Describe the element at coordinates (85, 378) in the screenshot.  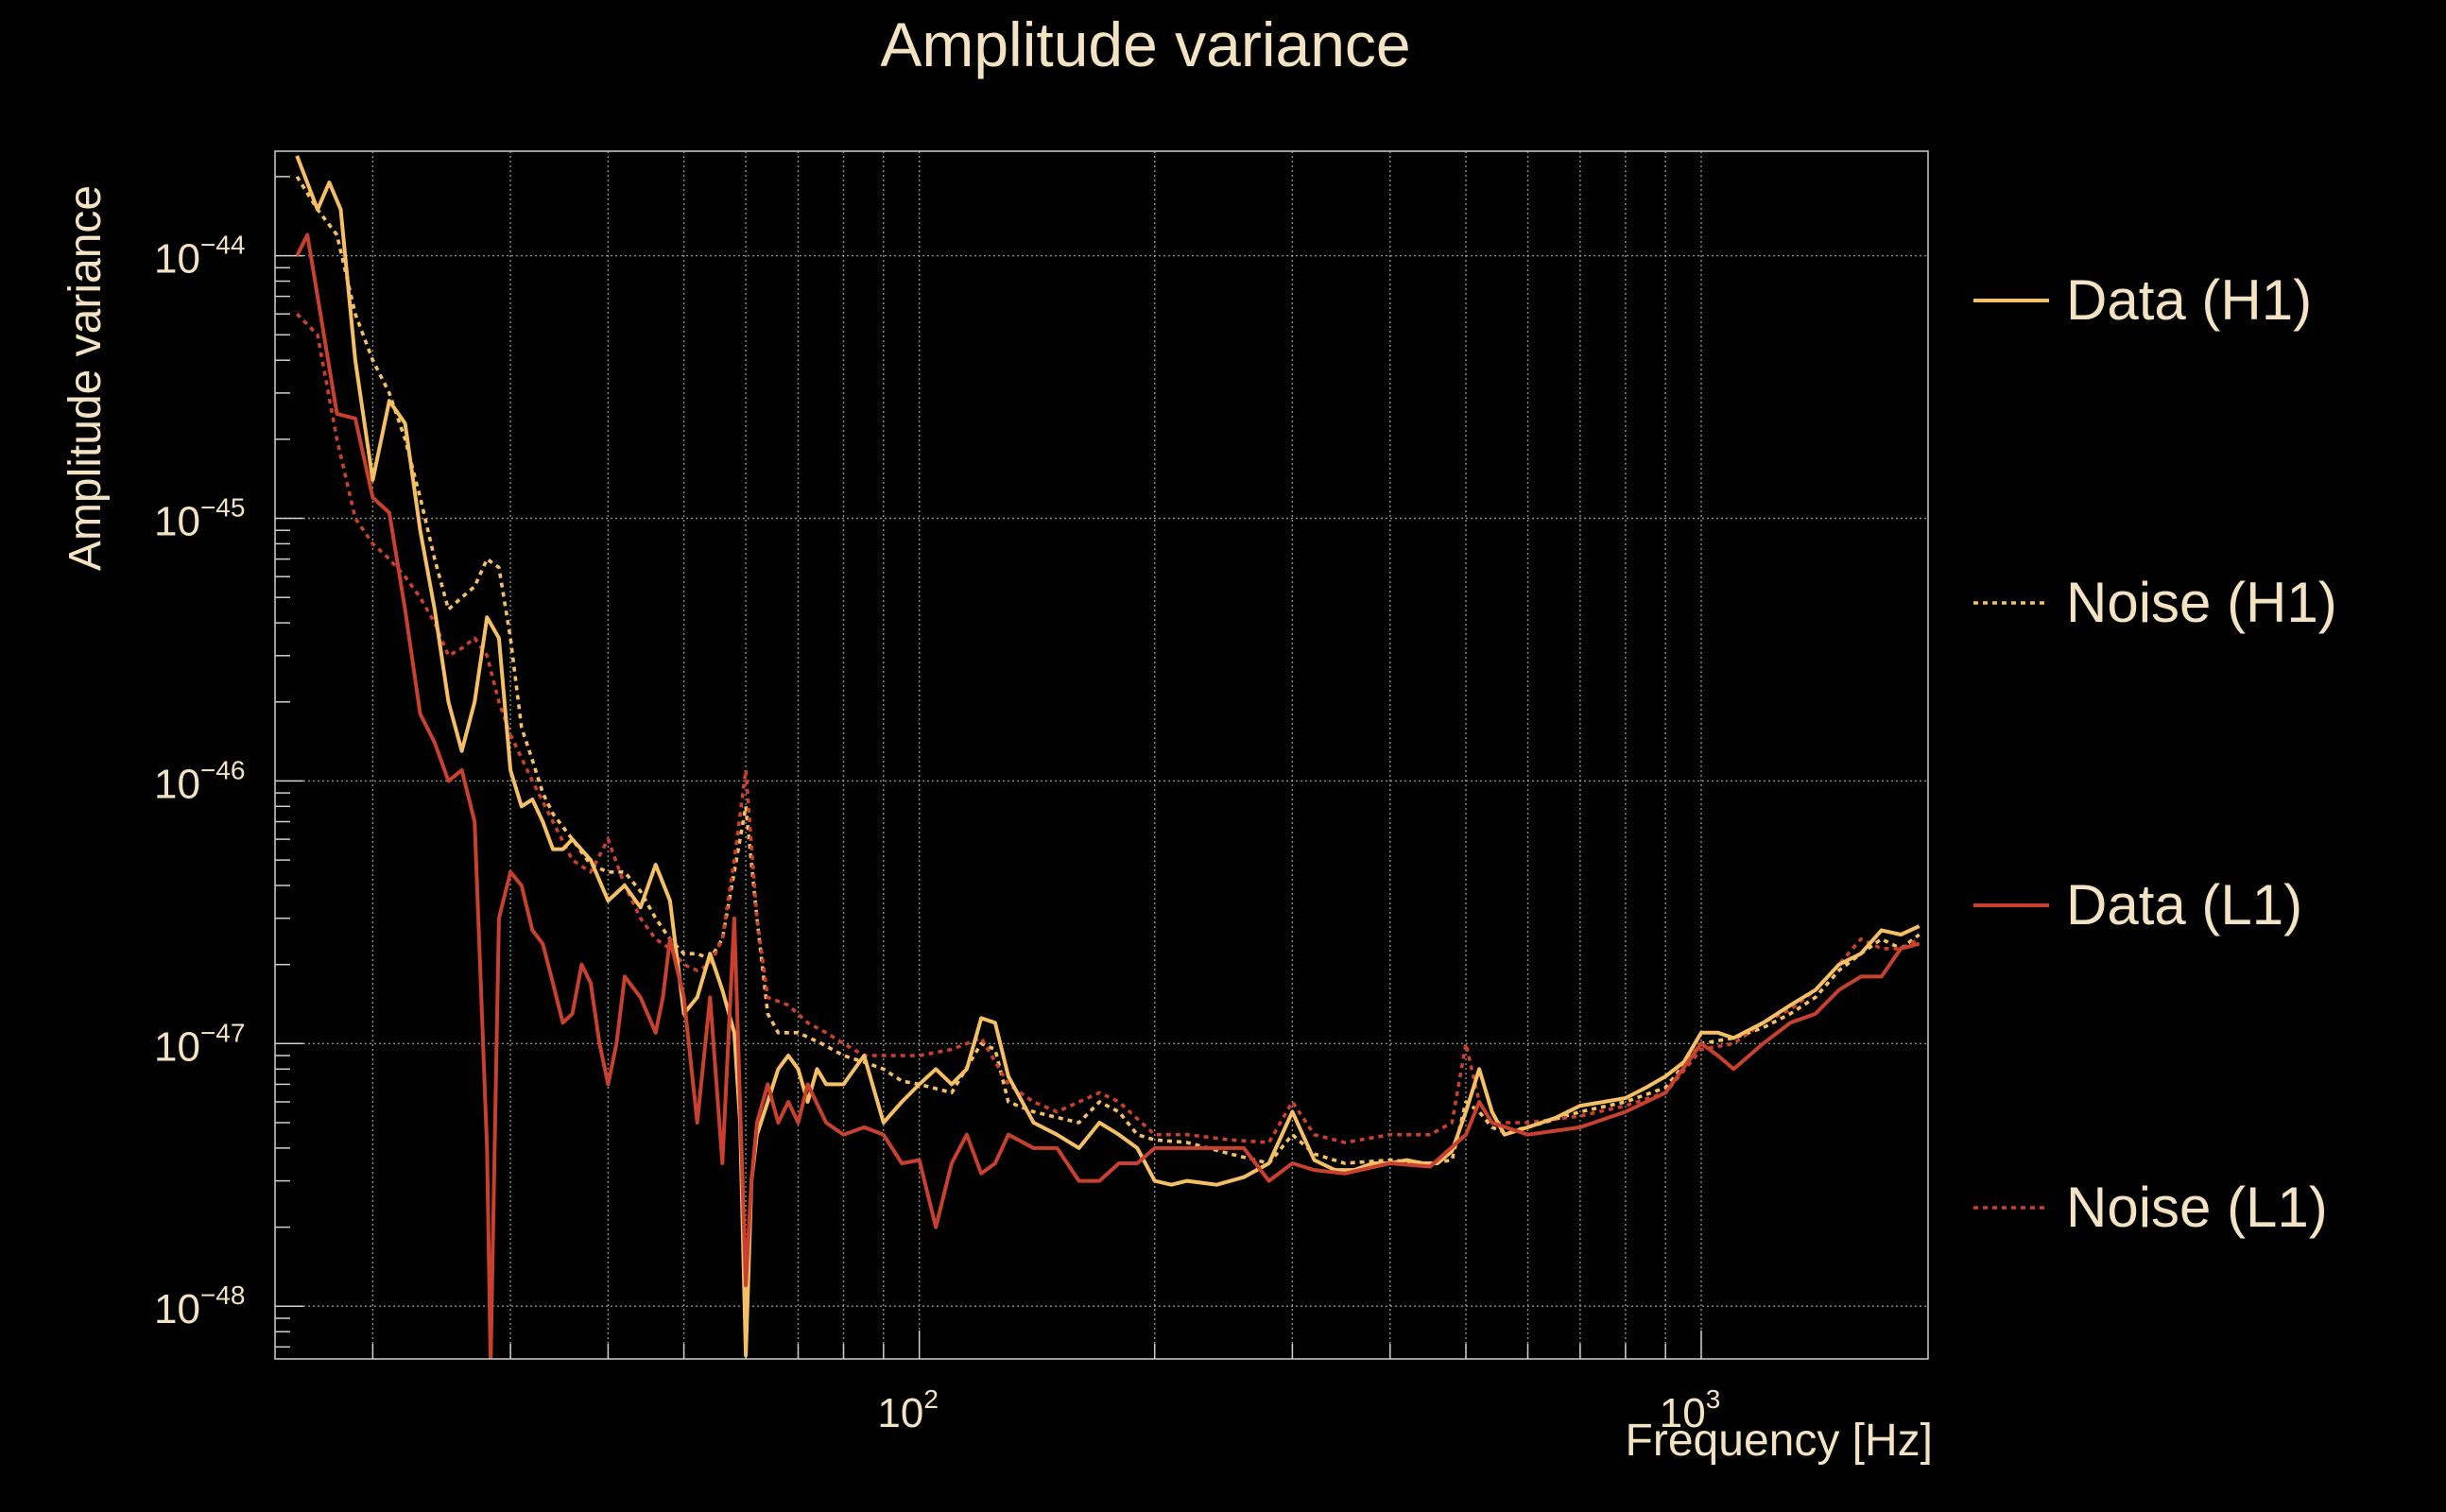
I see `y-axis-label: Amplitude variance` at that location.